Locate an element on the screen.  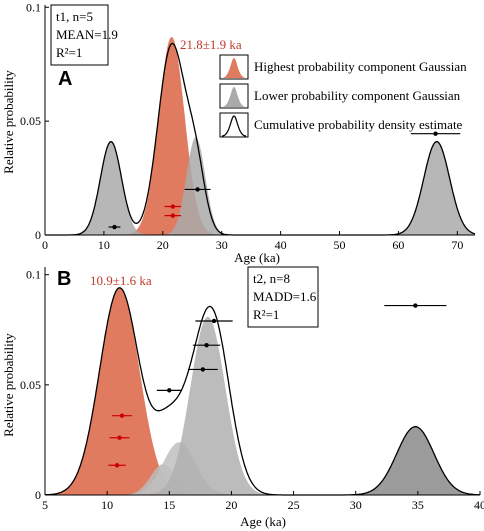
panel-a-stats-line-2: MEAN=1.9 is located at coordinates (87, 34).